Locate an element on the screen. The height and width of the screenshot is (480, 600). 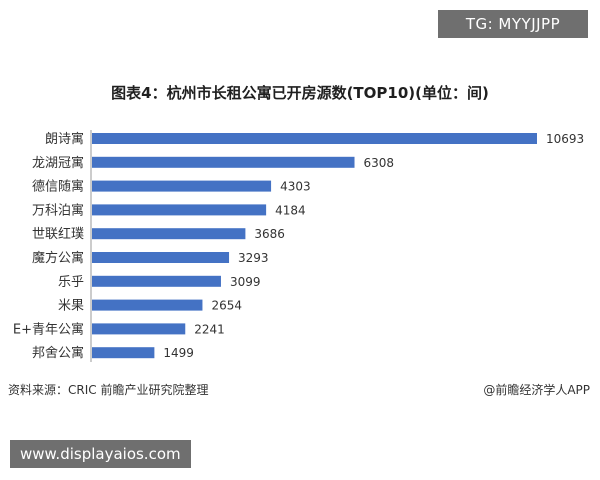
category-label: 米果 is located at coordinates (71, 306).